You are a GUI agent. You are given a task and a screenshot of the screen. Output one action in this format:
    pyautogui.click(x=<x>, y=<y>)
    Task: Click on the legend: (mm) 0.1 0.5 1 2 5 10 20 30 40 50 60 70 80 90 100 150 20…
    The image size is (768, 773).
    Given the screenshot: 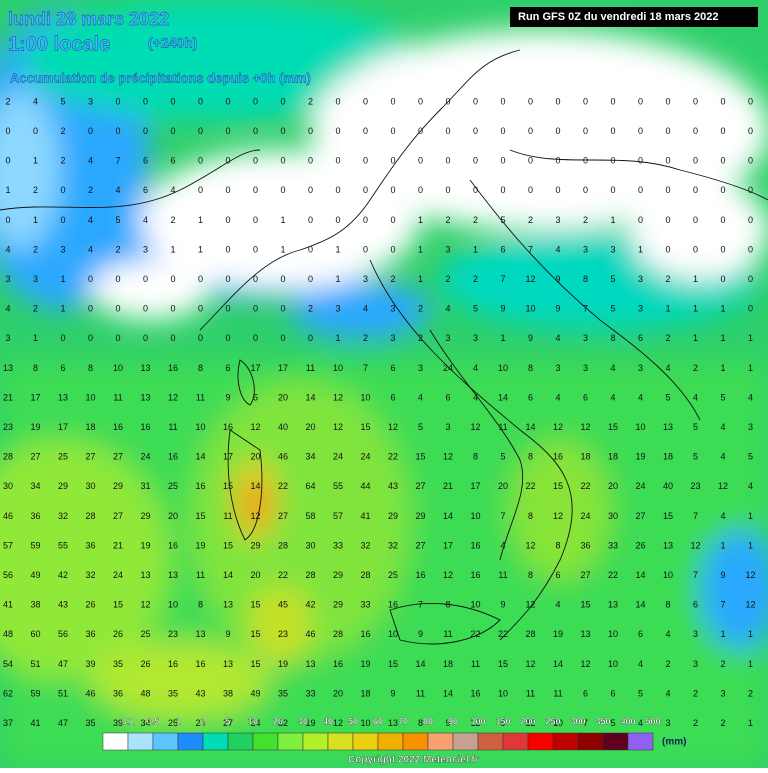 What is the action you would take?
    pyautogui.click(x=394, y=733)
    